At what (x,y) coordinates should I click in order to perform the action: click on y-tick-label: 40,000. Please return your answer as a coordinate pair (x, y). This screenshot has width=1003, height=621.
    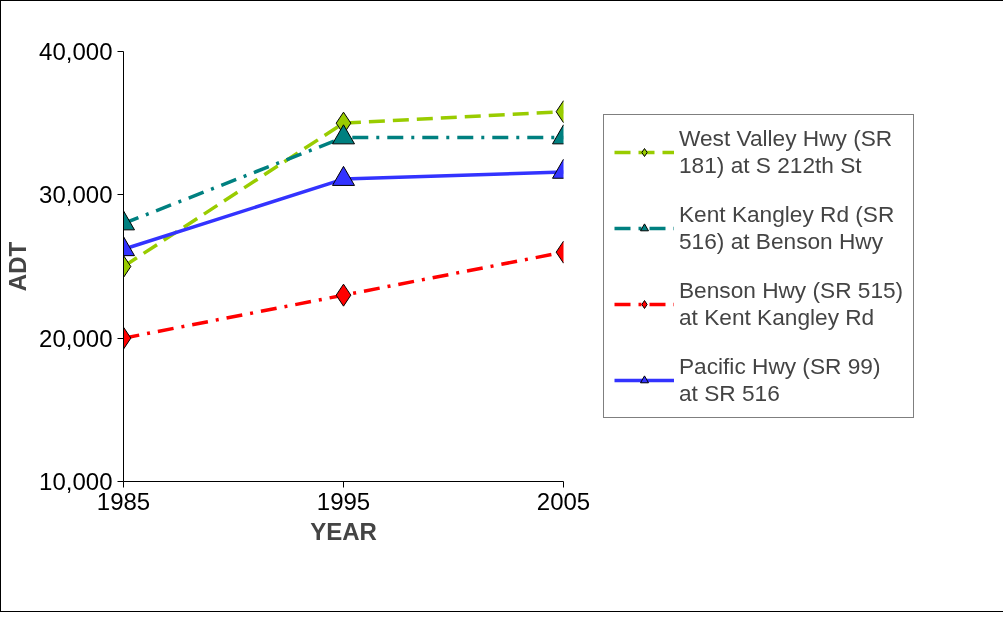
    Looking at the image, I should click on (76, 51).